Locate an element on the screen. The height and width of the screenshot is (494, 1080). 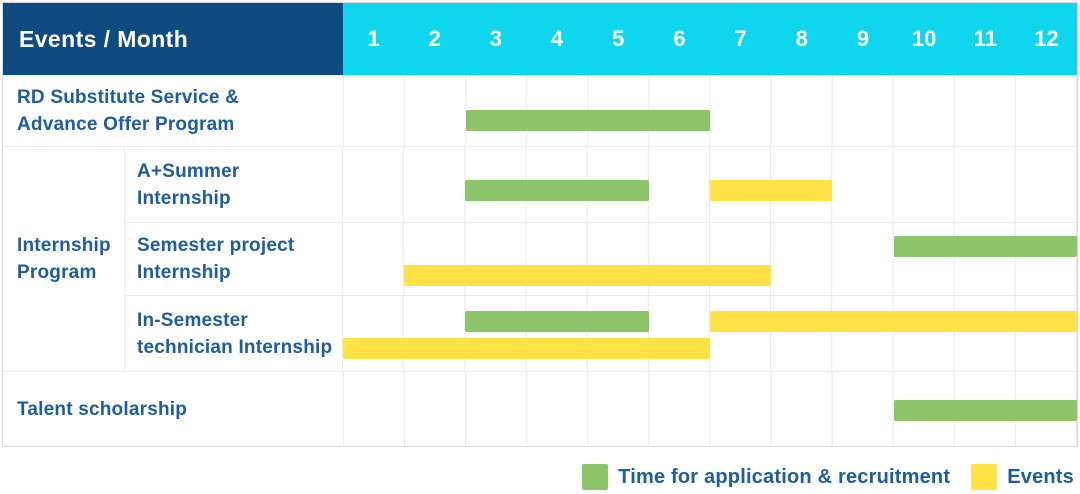
legend-item-application-recruitment: Time for application & recruitment is located at coordinates (766, 477).